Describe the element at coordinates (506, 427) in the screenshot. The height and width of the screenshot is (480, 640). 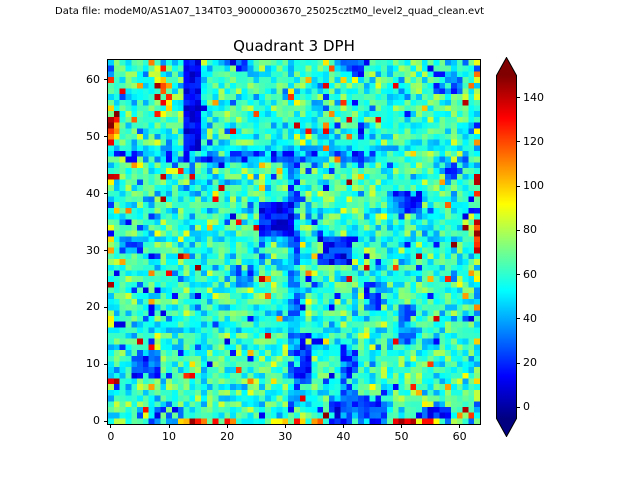
I see `colorbar-extend-min-arrow` at that location.